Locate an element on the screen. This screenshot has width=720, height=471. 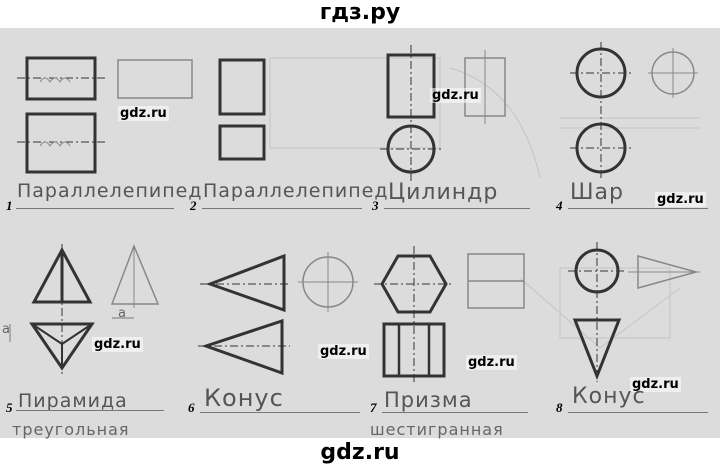
answer-4: Шар is located at coordinates (597, 192).